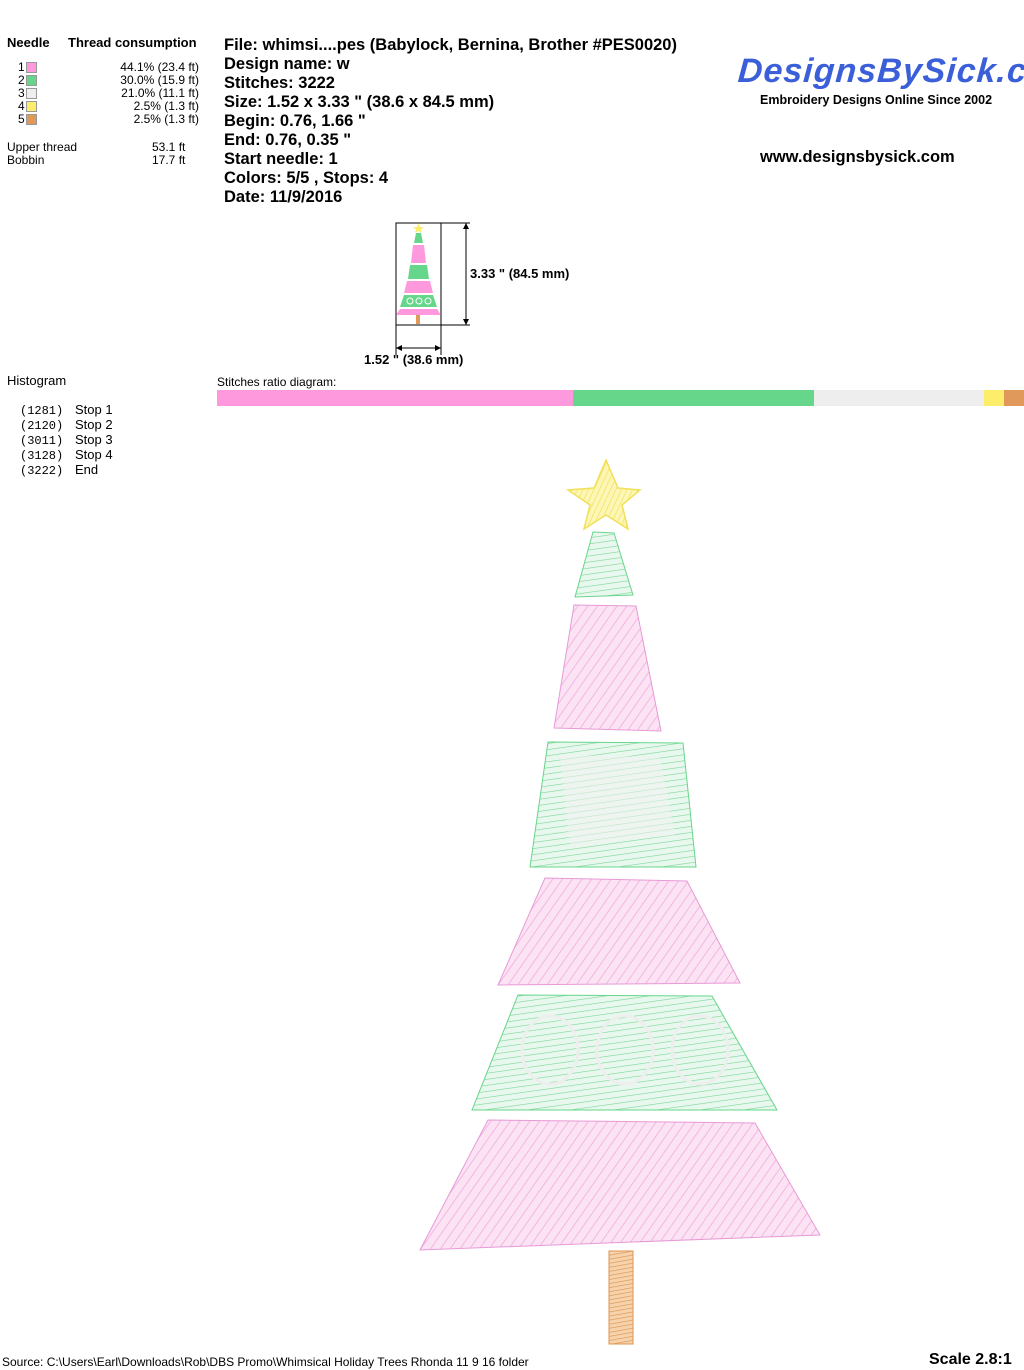 Image resolution: width=1024 pixels, height=1370 pixels. What do you see at coordinates (66, 455) in the screenshot?
I see `histogram-row: (3128) Stop 4` at bounding box center [66, 455].